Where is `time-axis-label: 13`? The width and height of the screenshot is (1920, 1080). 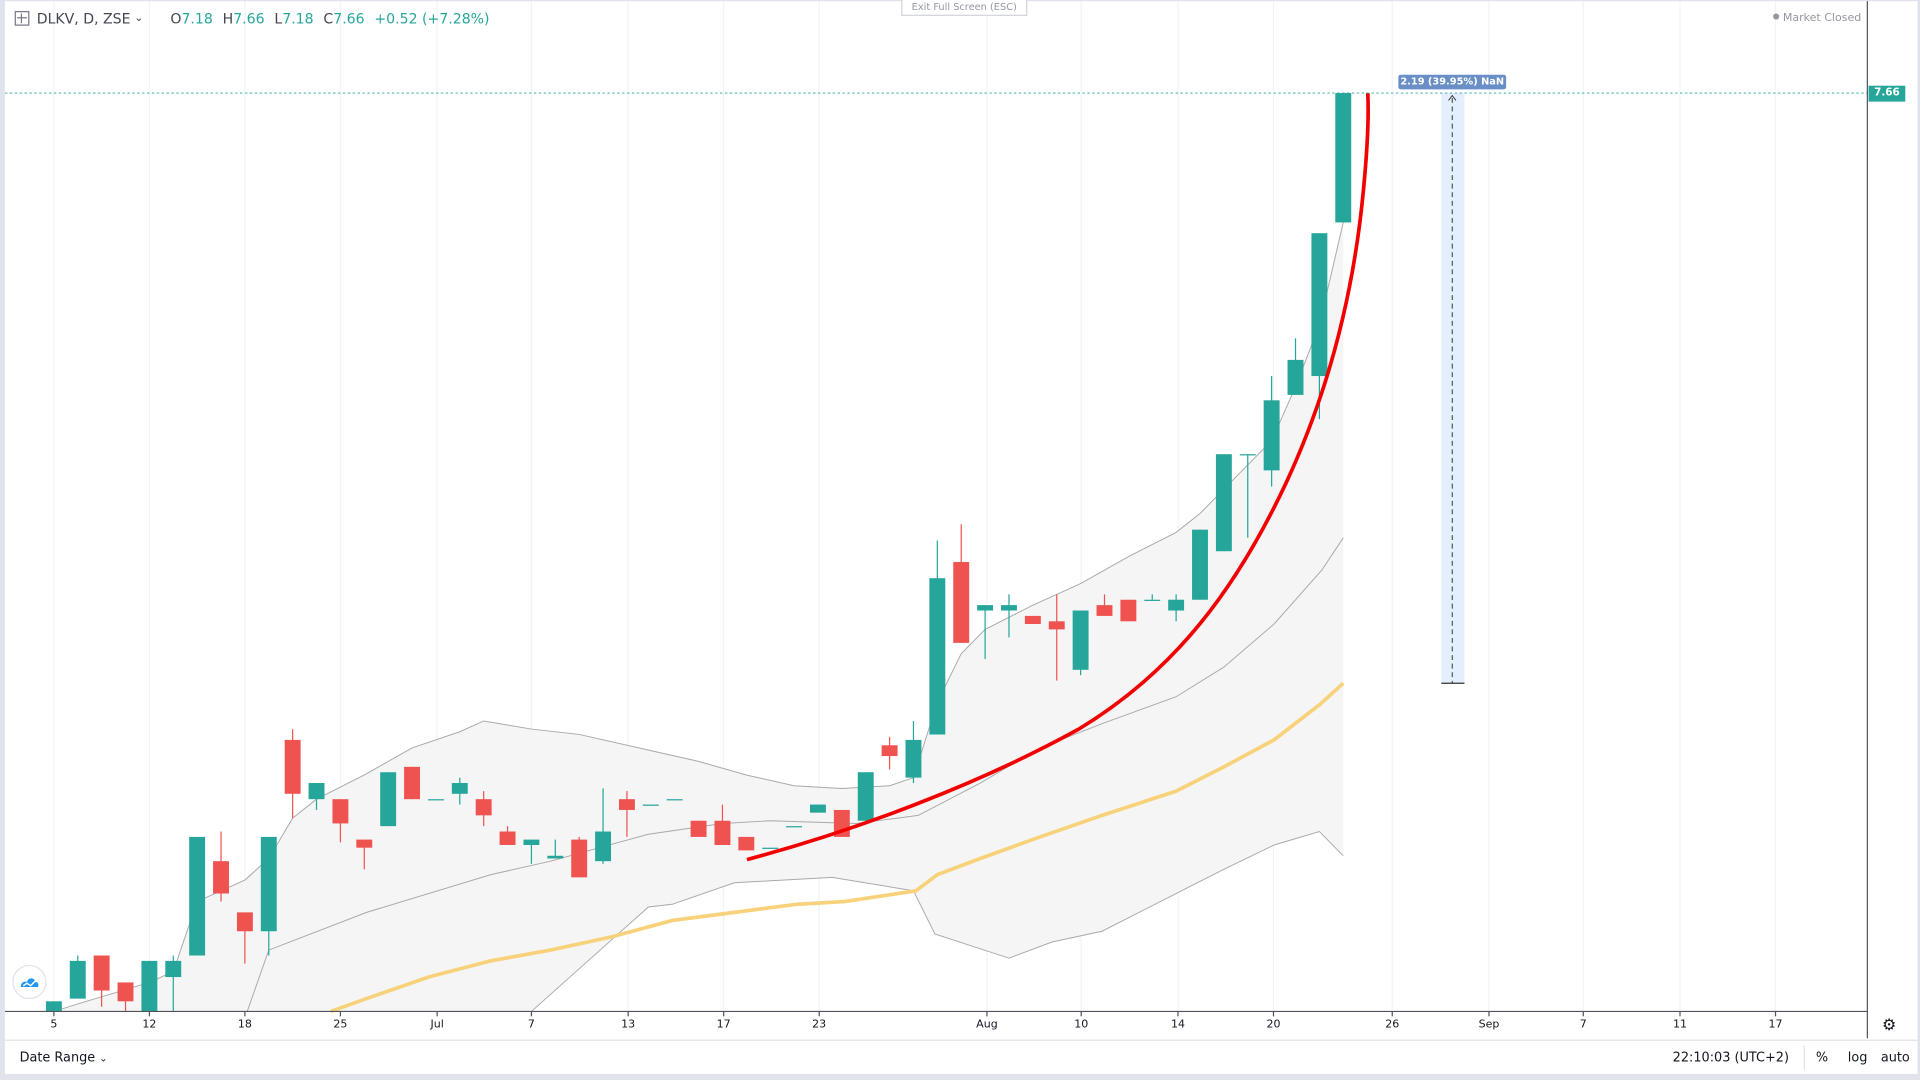
time-axis-label: 13 is located at coordinates (628, 1025).